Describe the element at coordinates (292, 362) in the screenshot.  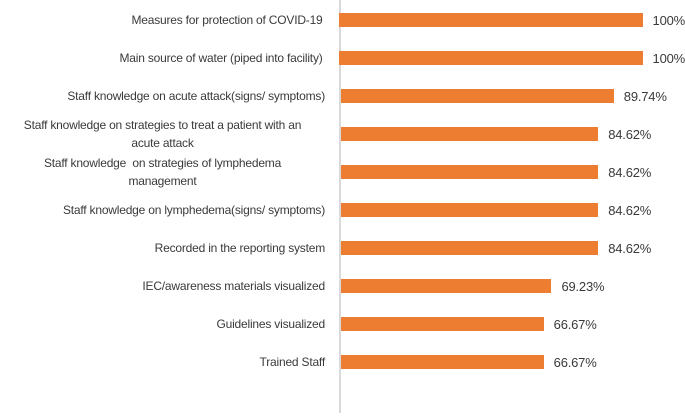
I see `category-label: Trained Staff` at that location.